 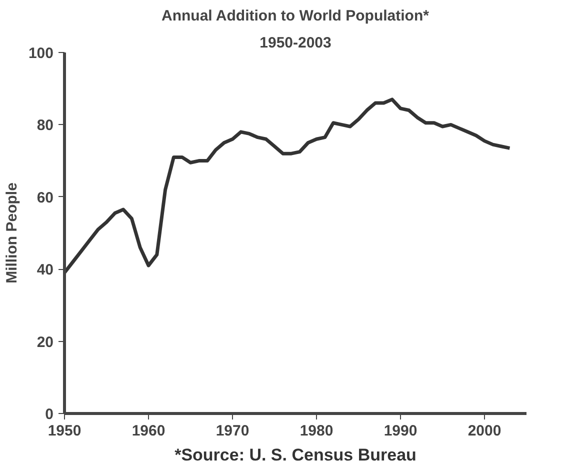 What do you see at coordinates (41, 53) in the screenshot?
I see `y-tick-label: 100` at bounding box center [41, 53].